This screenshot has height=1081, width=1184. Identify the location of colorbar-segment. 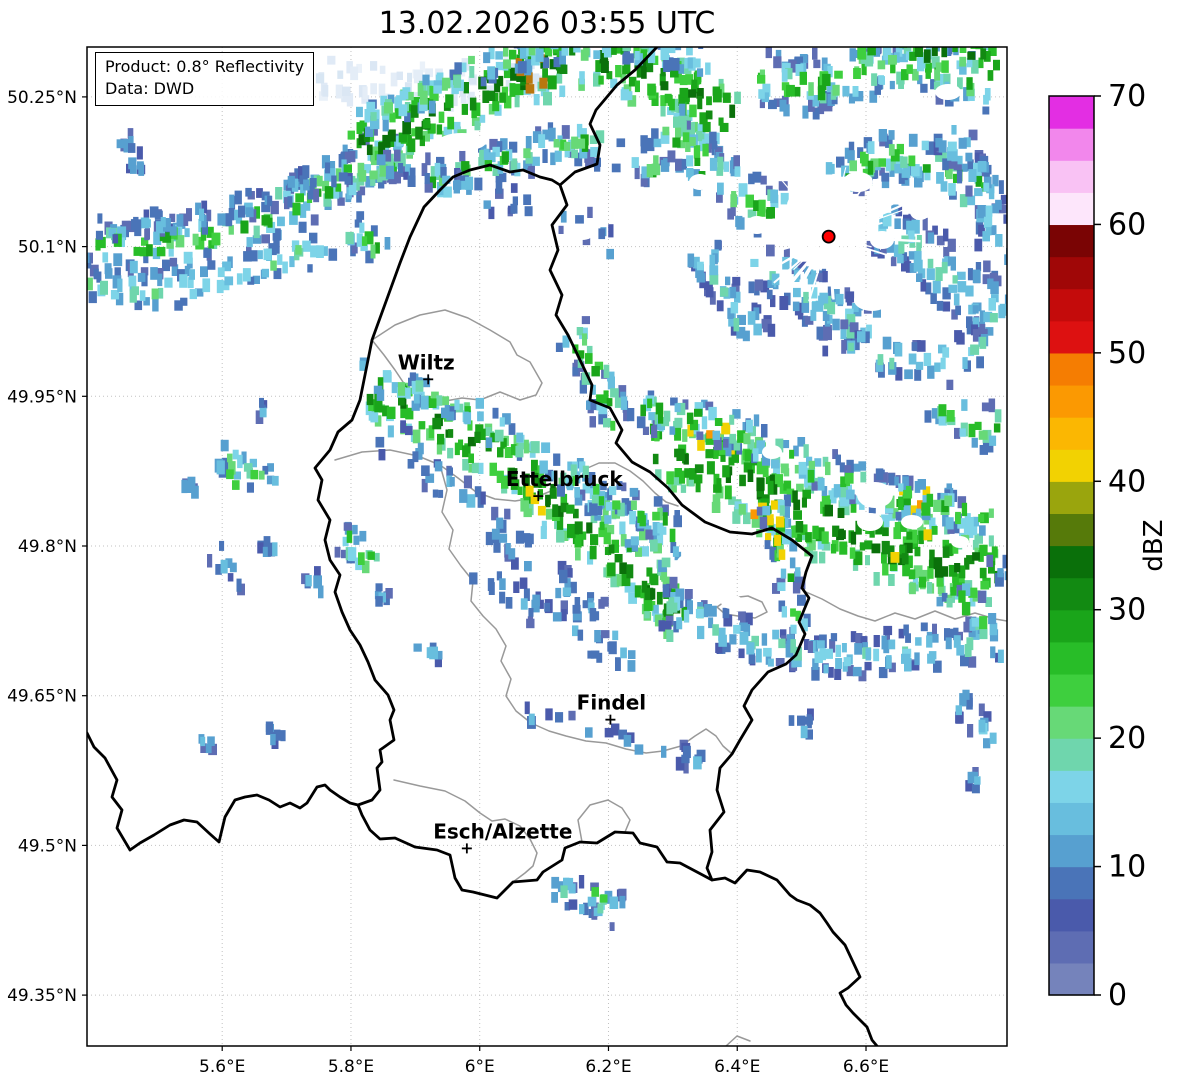
(1071, 915).